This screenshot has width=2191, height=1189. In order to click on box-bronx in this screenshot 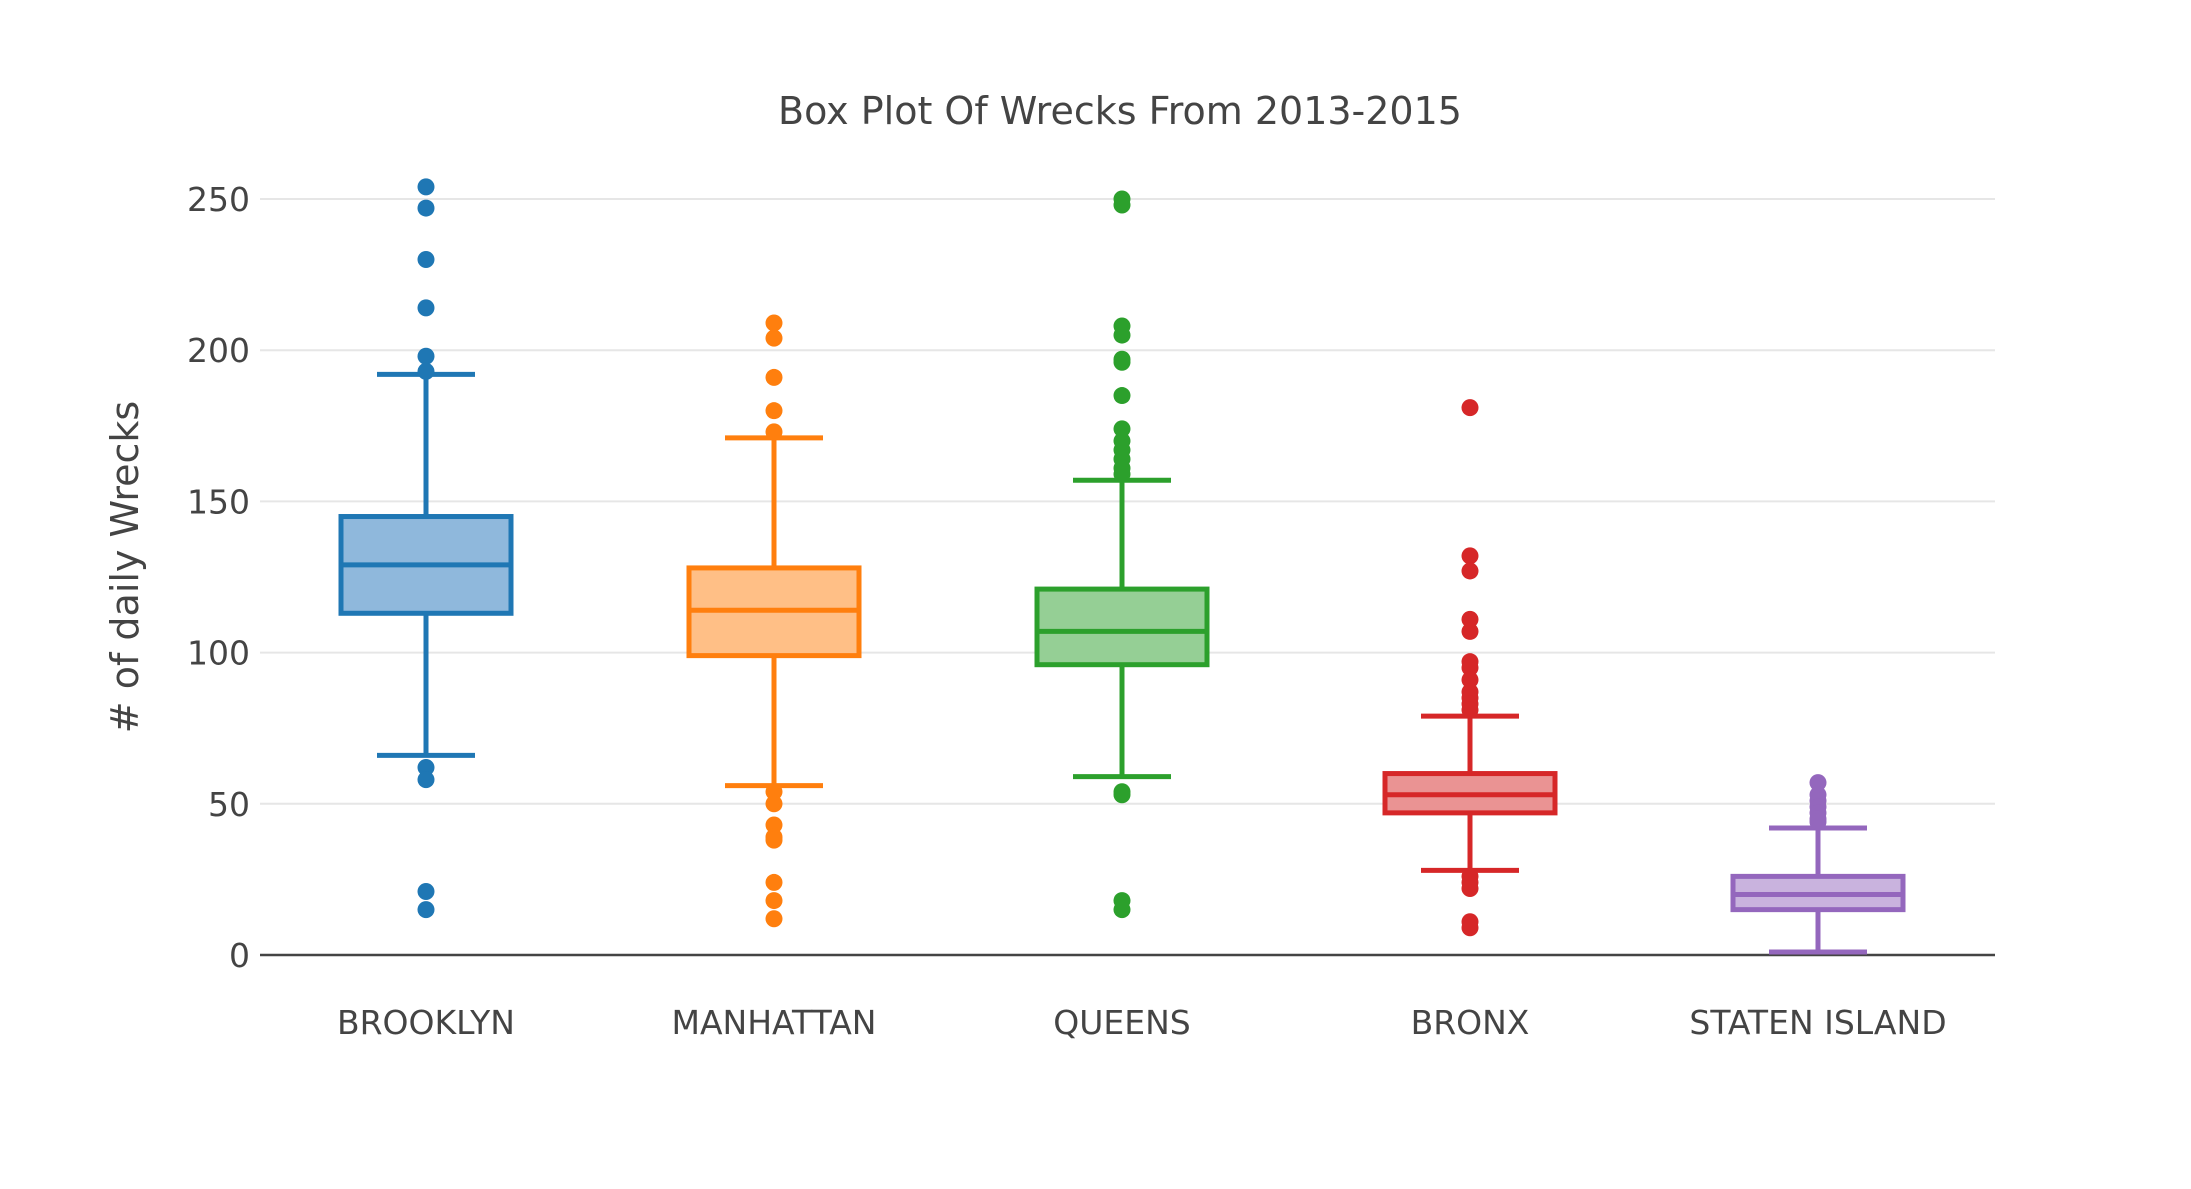, I will do `click(1470, 668)`.